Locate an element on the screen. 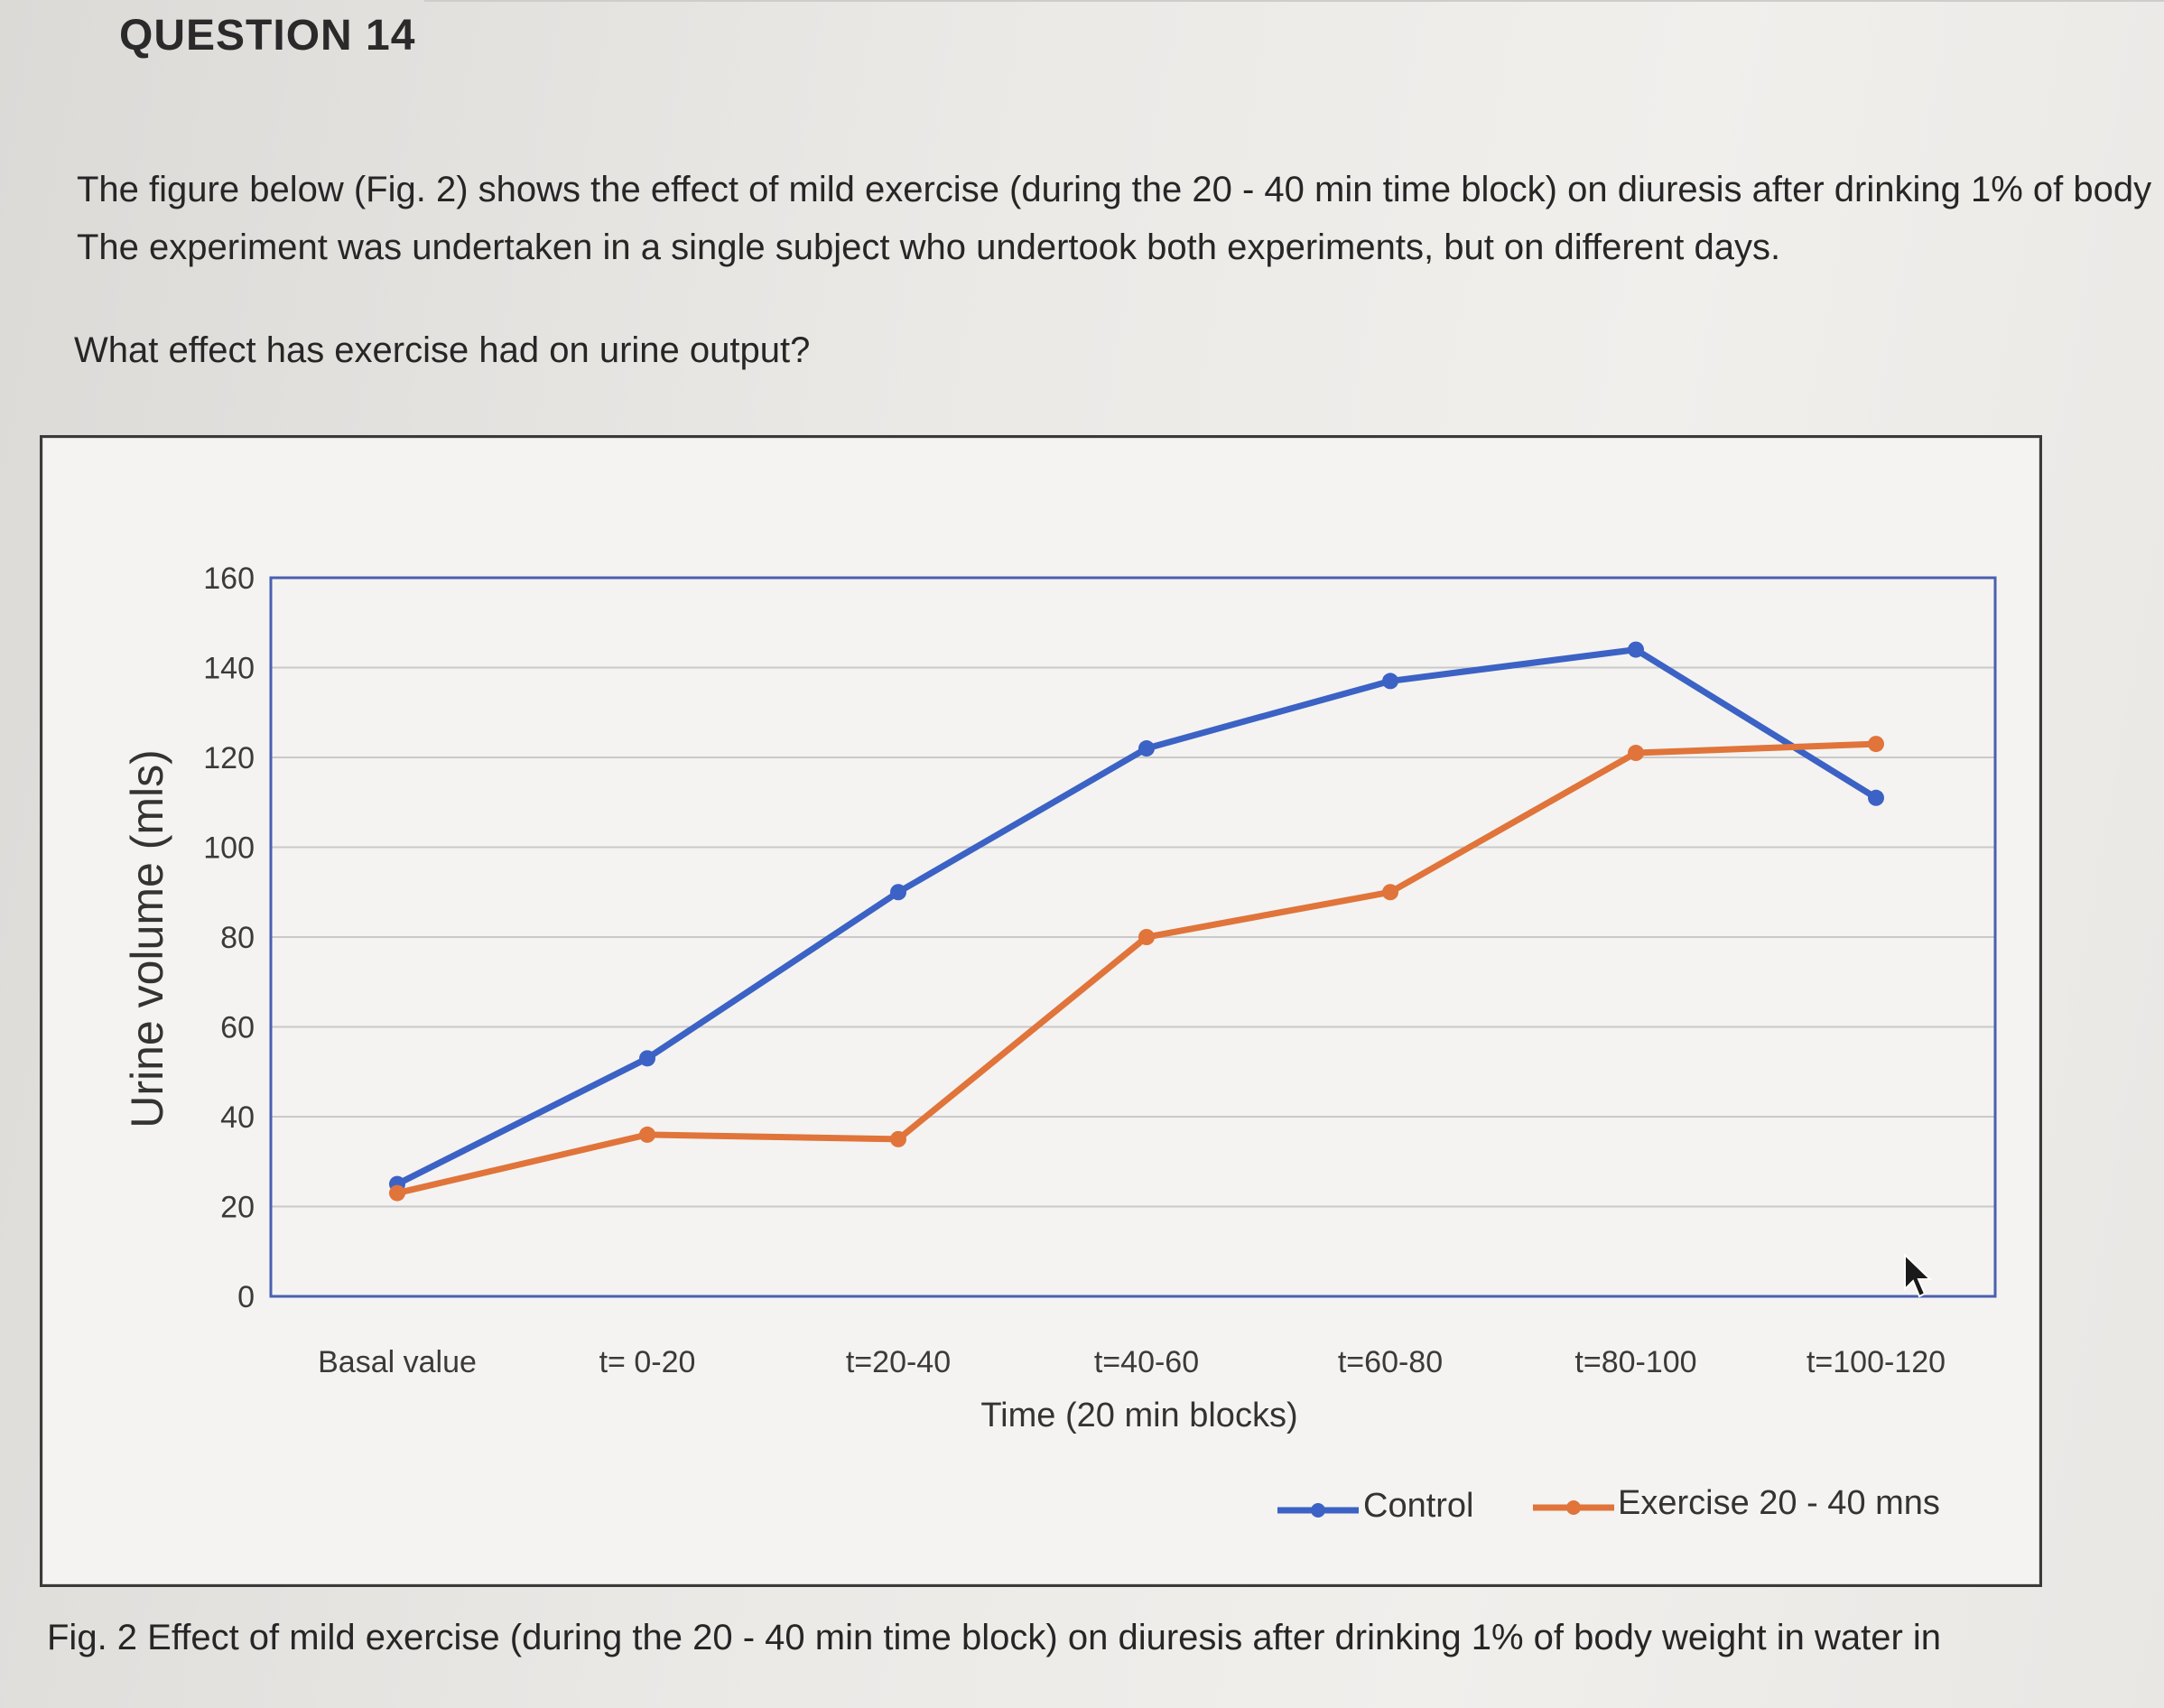 This screenshot has width=2164, height=1708. y-tick-label-160: 160 is located at coordinates (229, 579).